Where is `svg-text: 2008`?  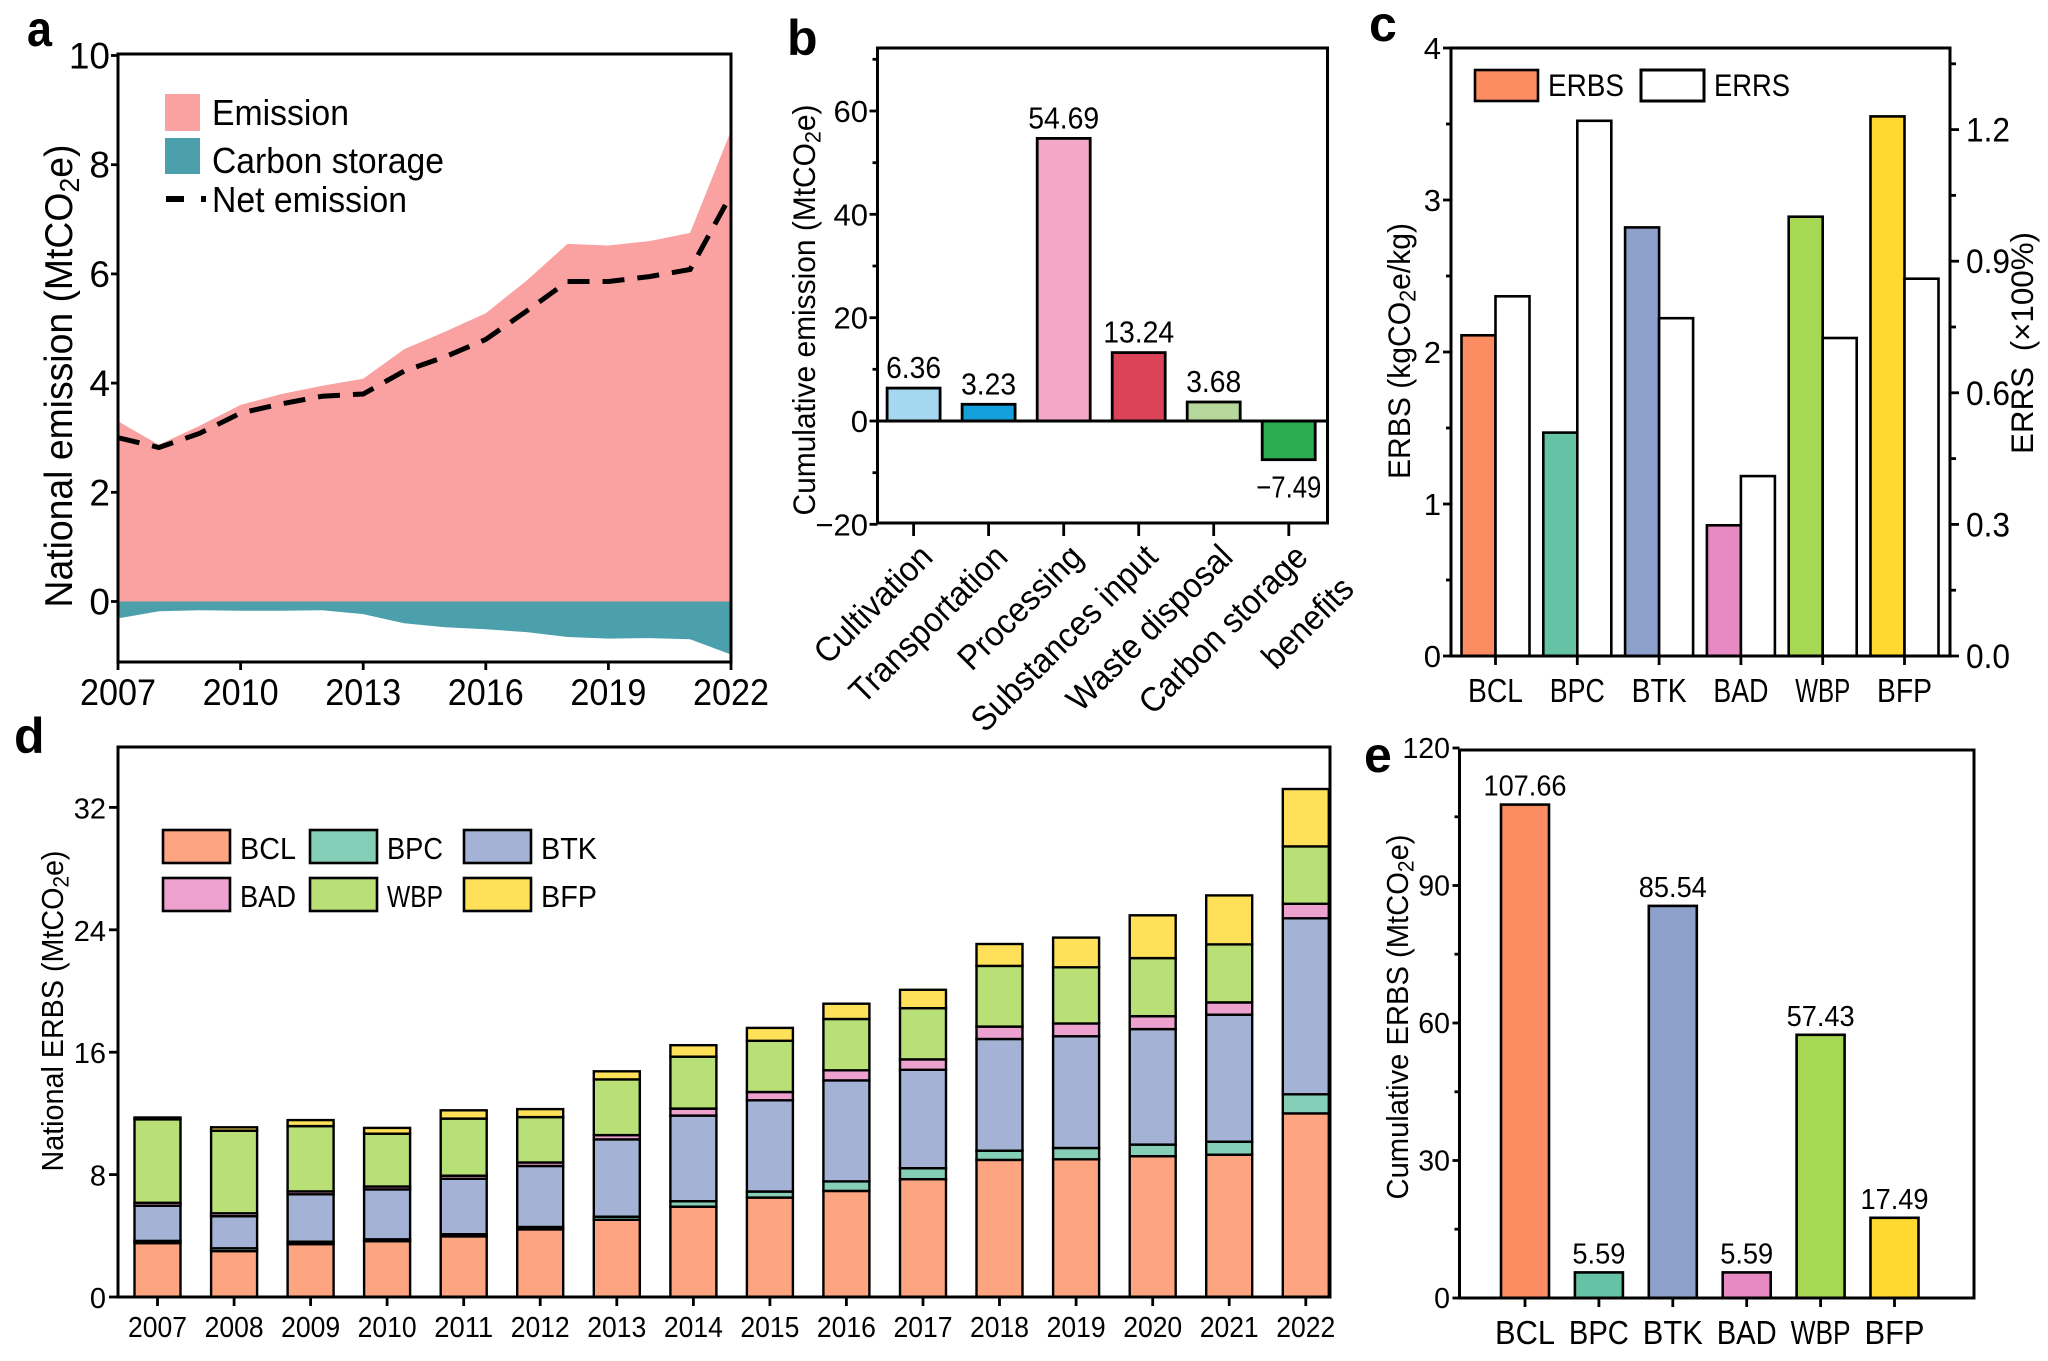 svg-text: 2008 is located at coordinates (234, 1328).